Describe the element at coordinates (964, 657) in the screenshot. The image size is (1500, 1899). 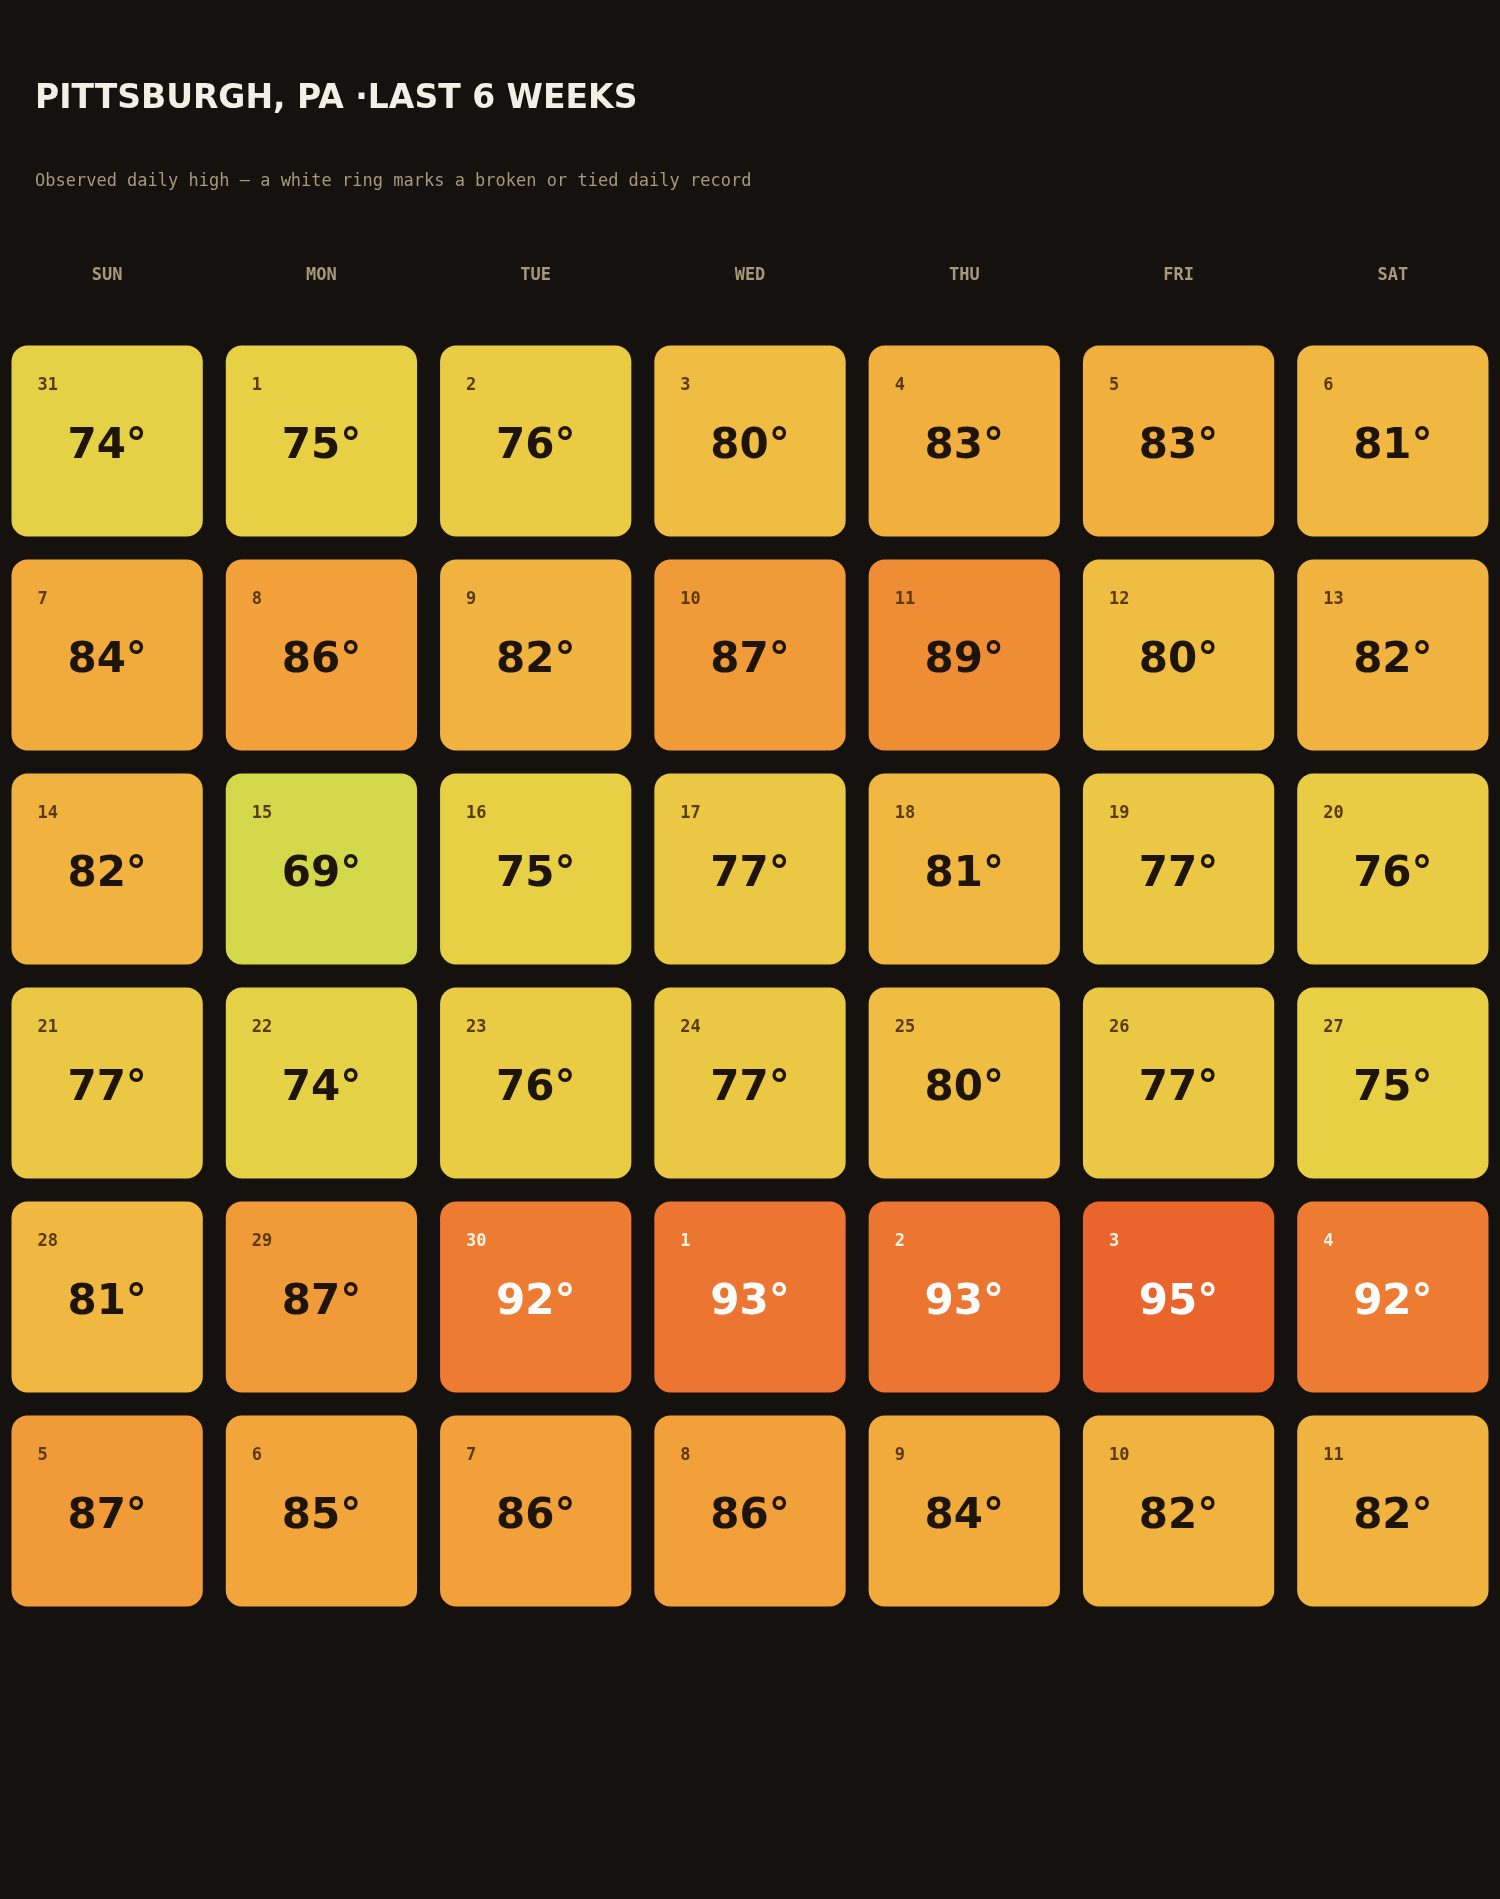
I see `data-label: 89°` at that location.